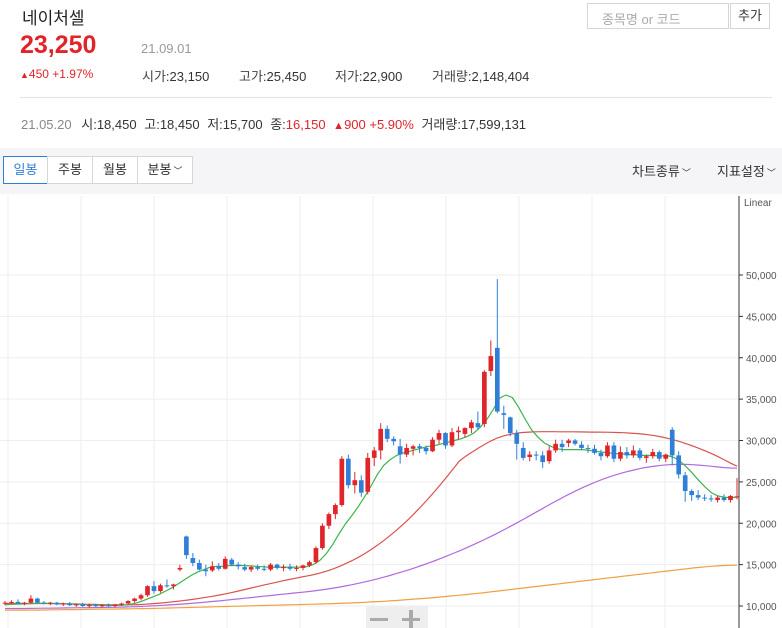 The image size is (782, 628). What do you see at coordinates (500, 76) in the screenshot?
I see `stat-value: 2,148,404` at bounding box center [500, 76].